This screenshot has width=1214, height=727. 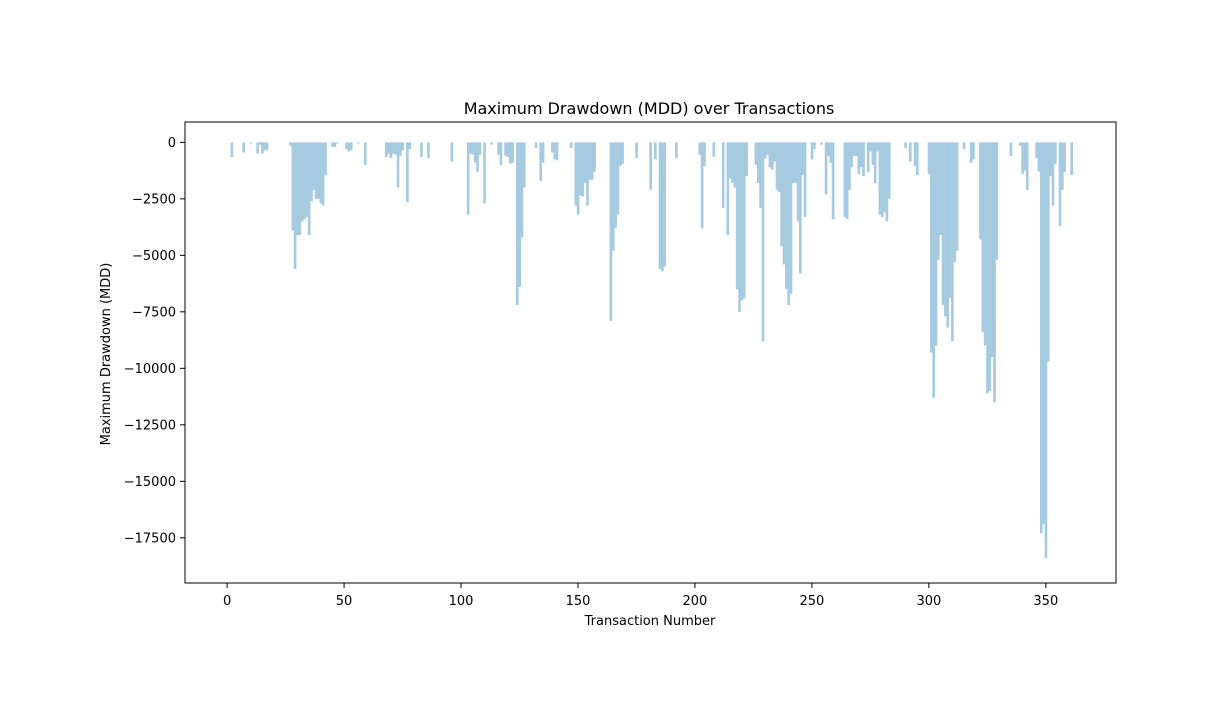 I want to click on y-tick-label: −7500, so click(x=154, y=312).